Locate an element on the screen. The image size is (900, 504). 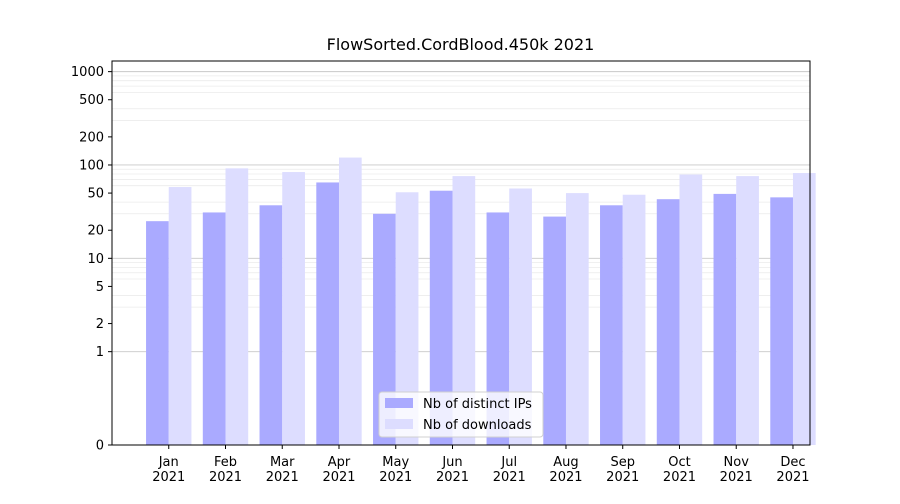
x-tick-label: Jul is located at coordinates (508, 462).